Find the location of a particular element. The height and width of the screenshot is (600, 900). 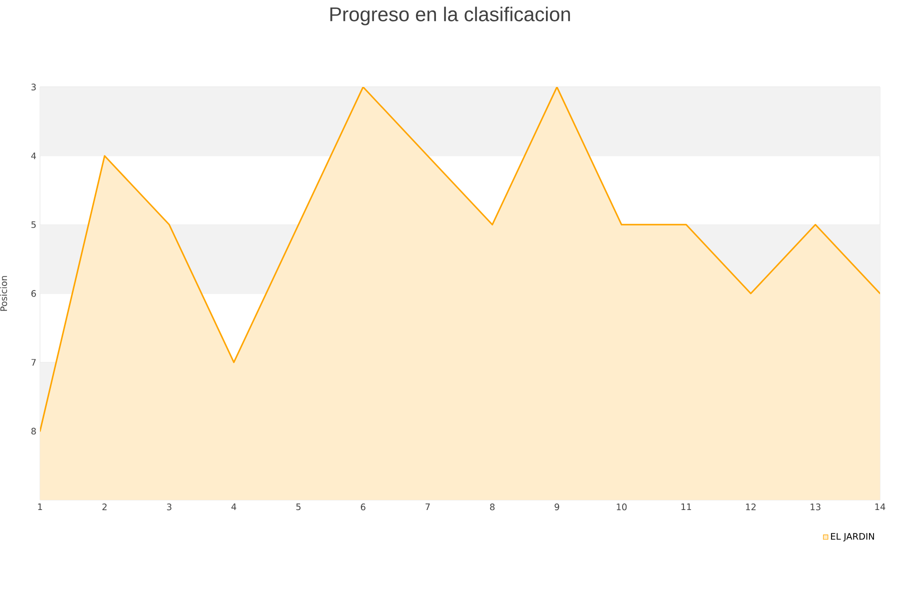

x-tick-label: 2 is located at coordinates (104, 507).